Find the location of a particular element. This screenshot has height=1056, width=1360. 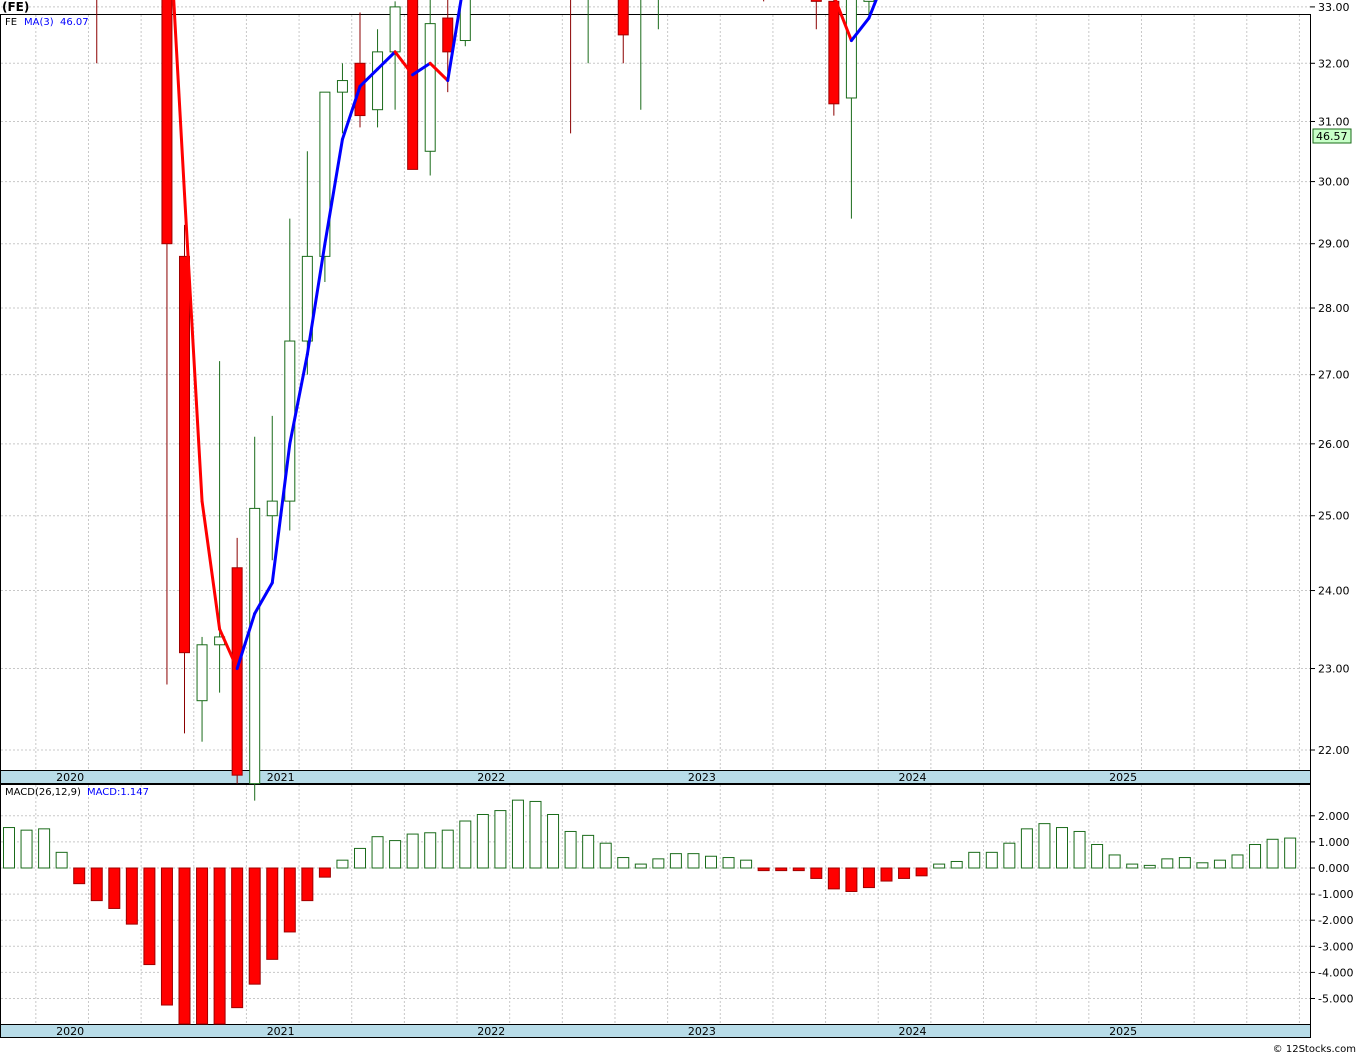

macd-year-label: 2025 is located at coordinates (1123, 1031).